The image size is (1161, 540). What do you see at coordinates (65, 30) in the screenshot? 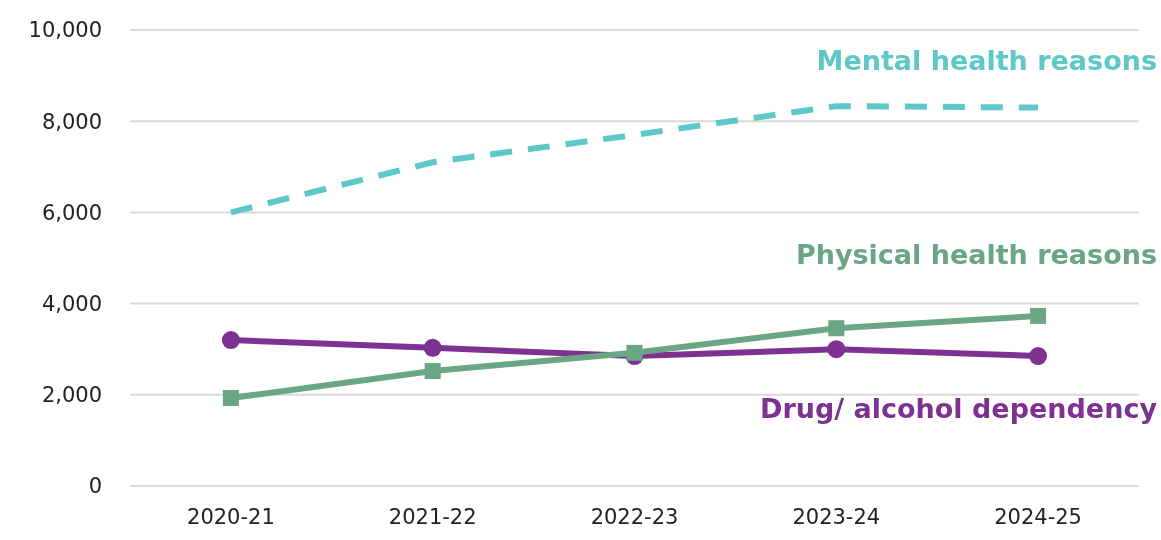
I see `y-tick-label: 10,000` at bounding box center [65, 30].